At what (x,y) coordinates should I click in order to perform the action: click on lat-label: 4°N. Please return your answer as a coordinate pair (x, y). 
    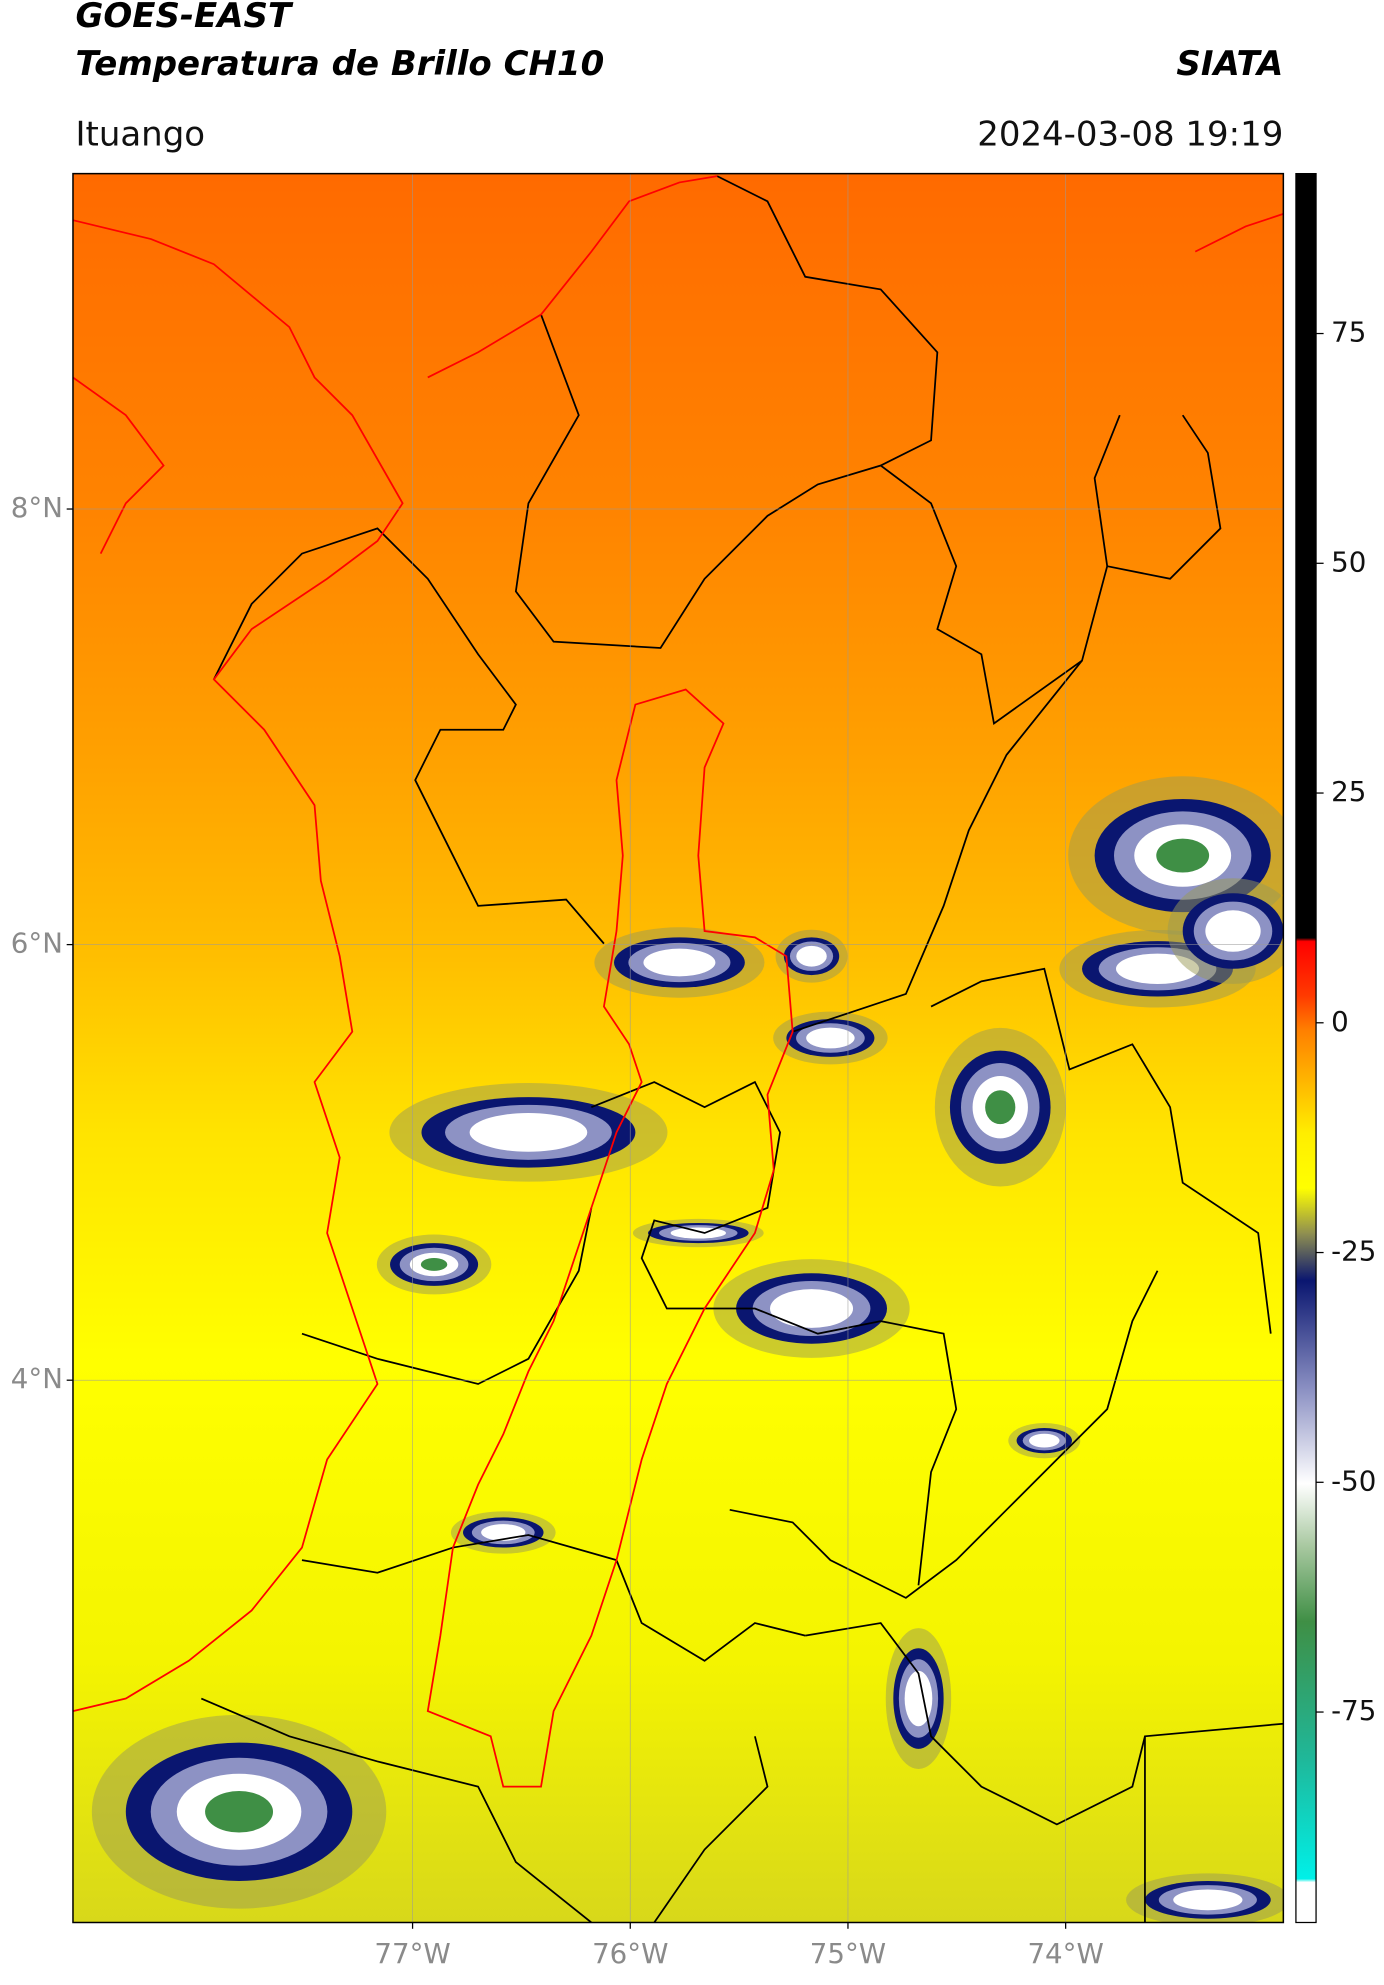
    Looking at the image, I should click on (37, 1378).